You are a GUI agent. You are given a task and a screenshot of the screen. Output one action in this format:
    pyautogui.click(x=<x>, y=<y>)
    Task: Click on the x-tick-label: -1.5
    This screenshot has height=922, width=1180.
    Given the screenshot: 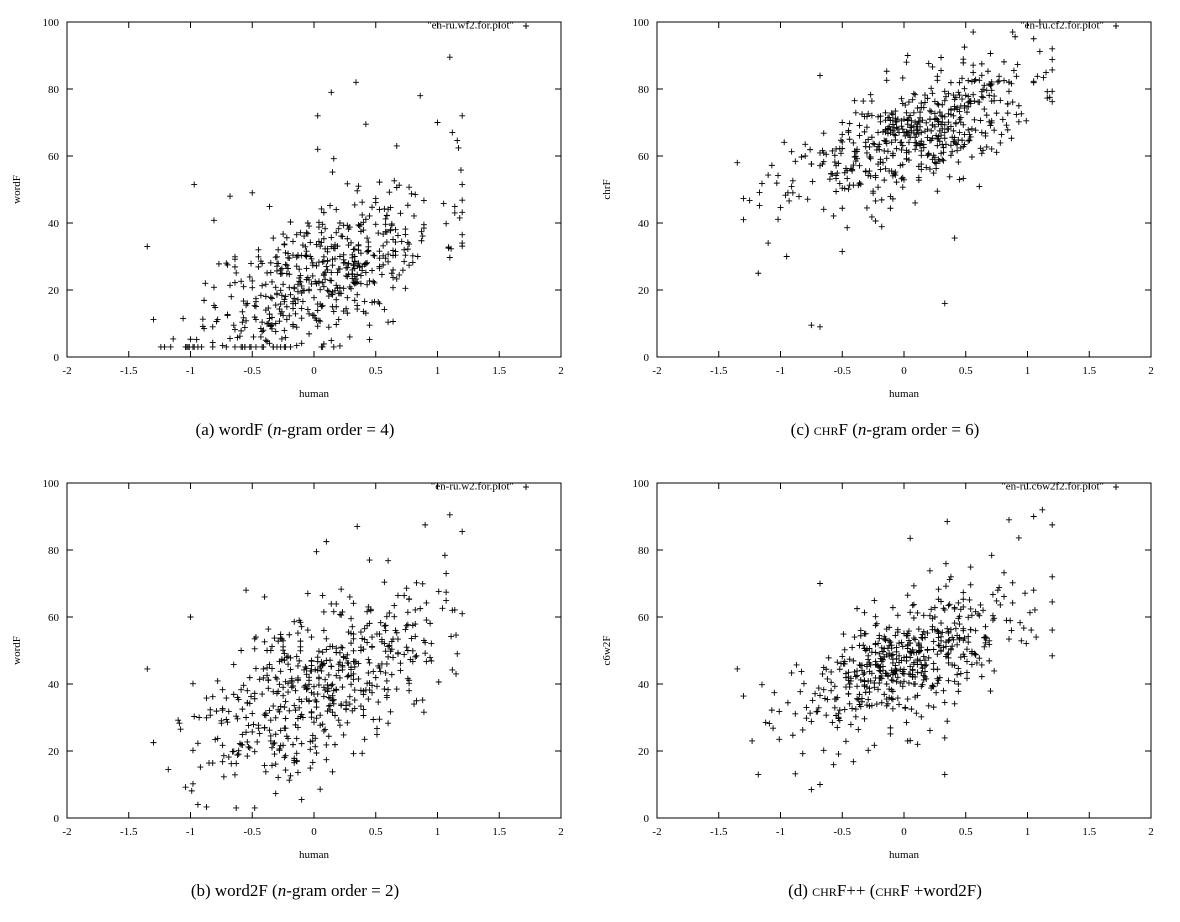 What is the action you would take?
    pyautogui.click(x=129, y=832)
    